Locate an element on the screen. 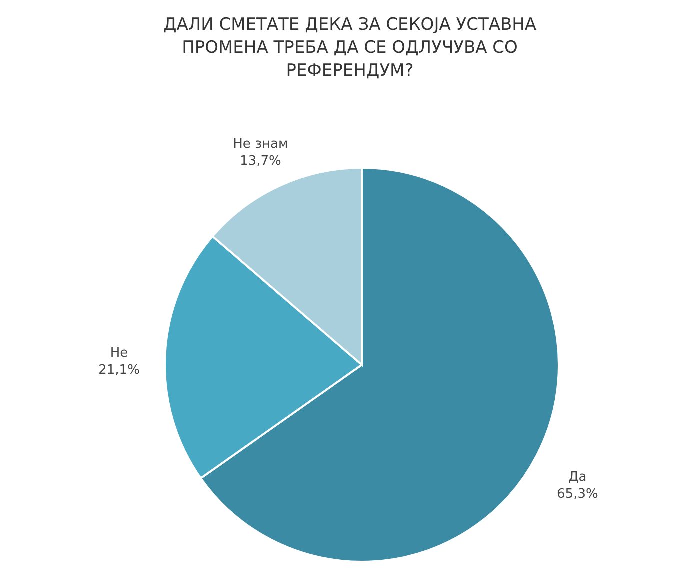  slice-label: Да is located at coordinates (577, 477).